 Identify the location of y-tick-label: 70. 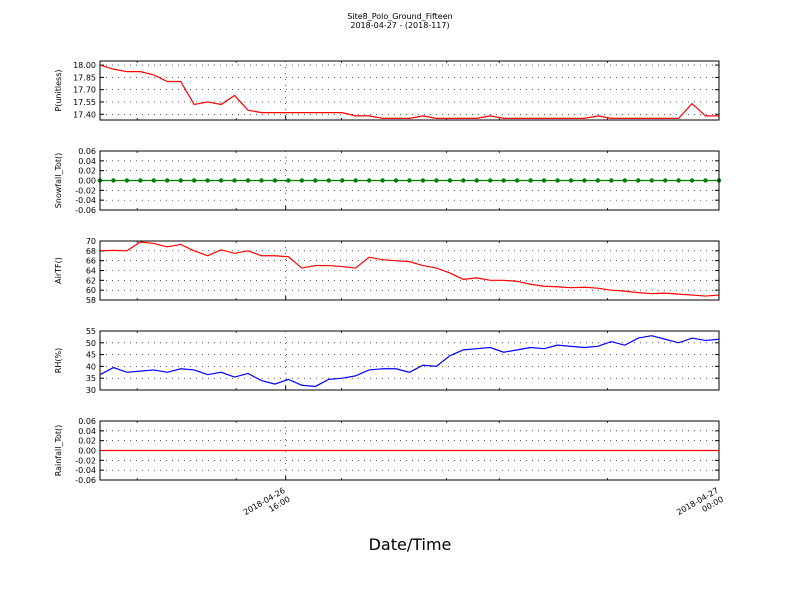
(91, 241).